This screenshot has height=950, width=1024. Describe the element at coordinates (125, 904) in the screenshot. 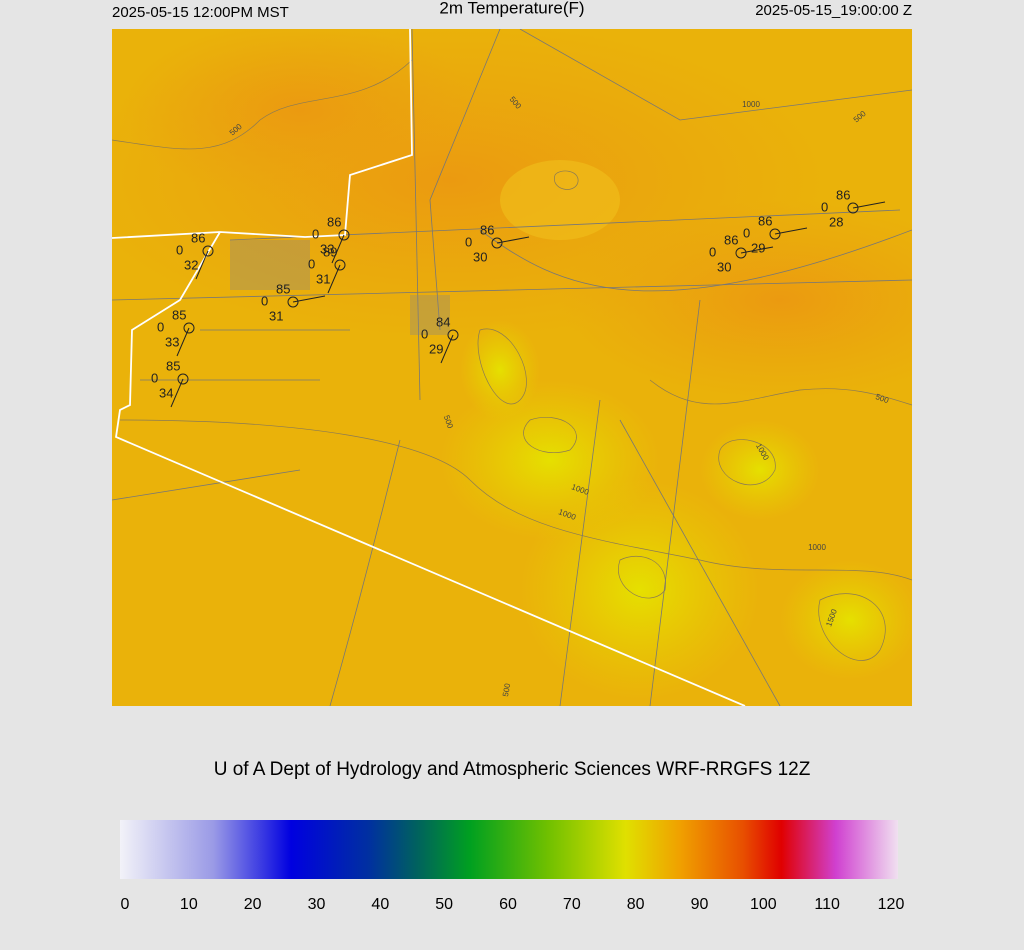

I see `colorbar-tick-label: 0` at that location.